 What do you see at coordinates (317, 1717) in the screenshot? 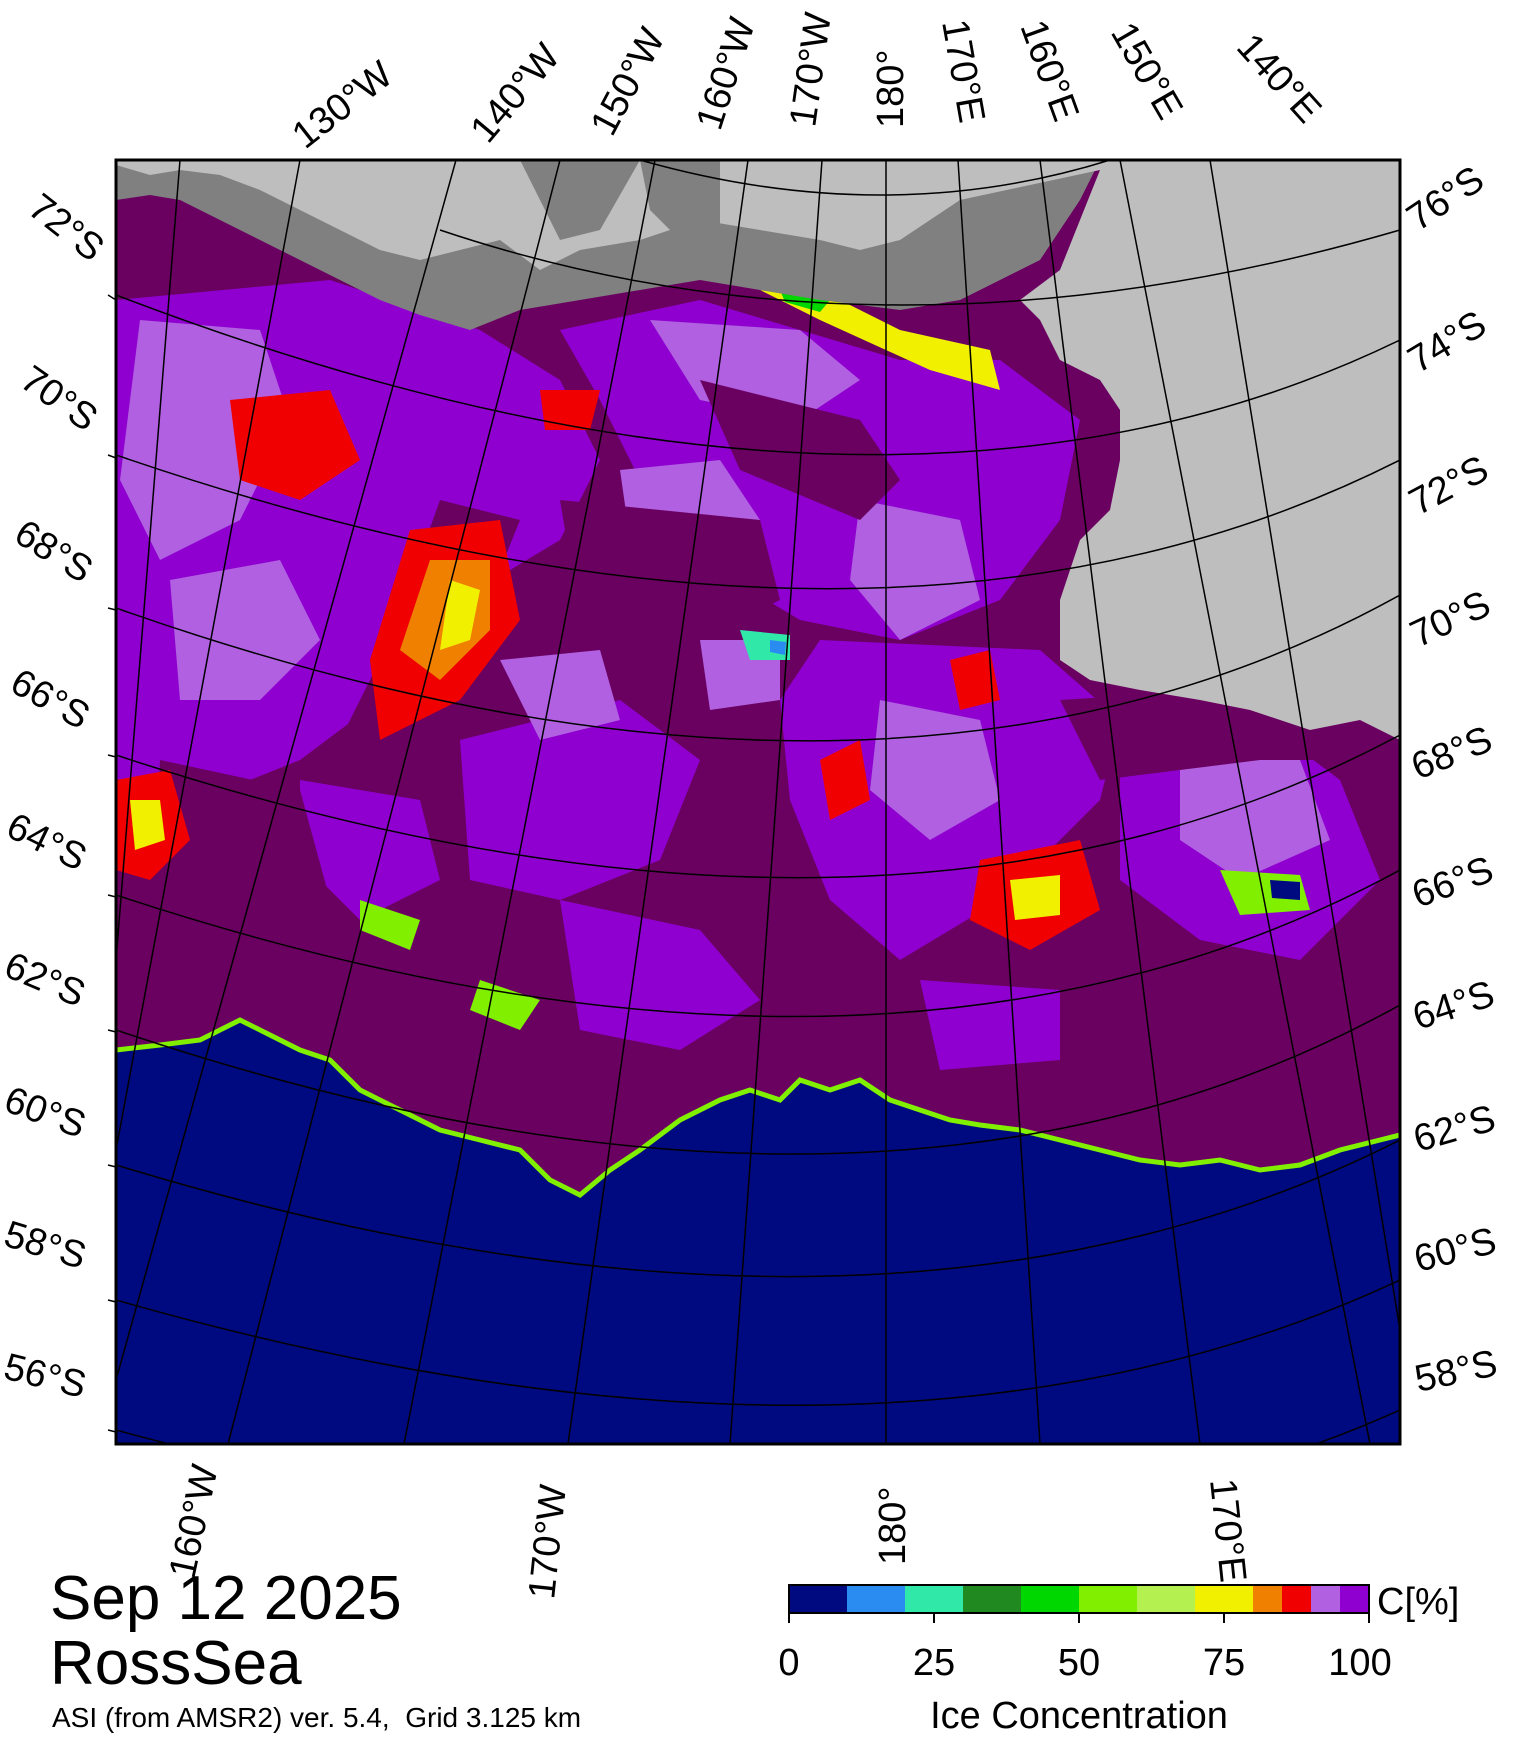
I see `source-caption: ASI (from AMSR2) ver. 5.4, Grid 3.125 km` at bounding box center [317, 1717].